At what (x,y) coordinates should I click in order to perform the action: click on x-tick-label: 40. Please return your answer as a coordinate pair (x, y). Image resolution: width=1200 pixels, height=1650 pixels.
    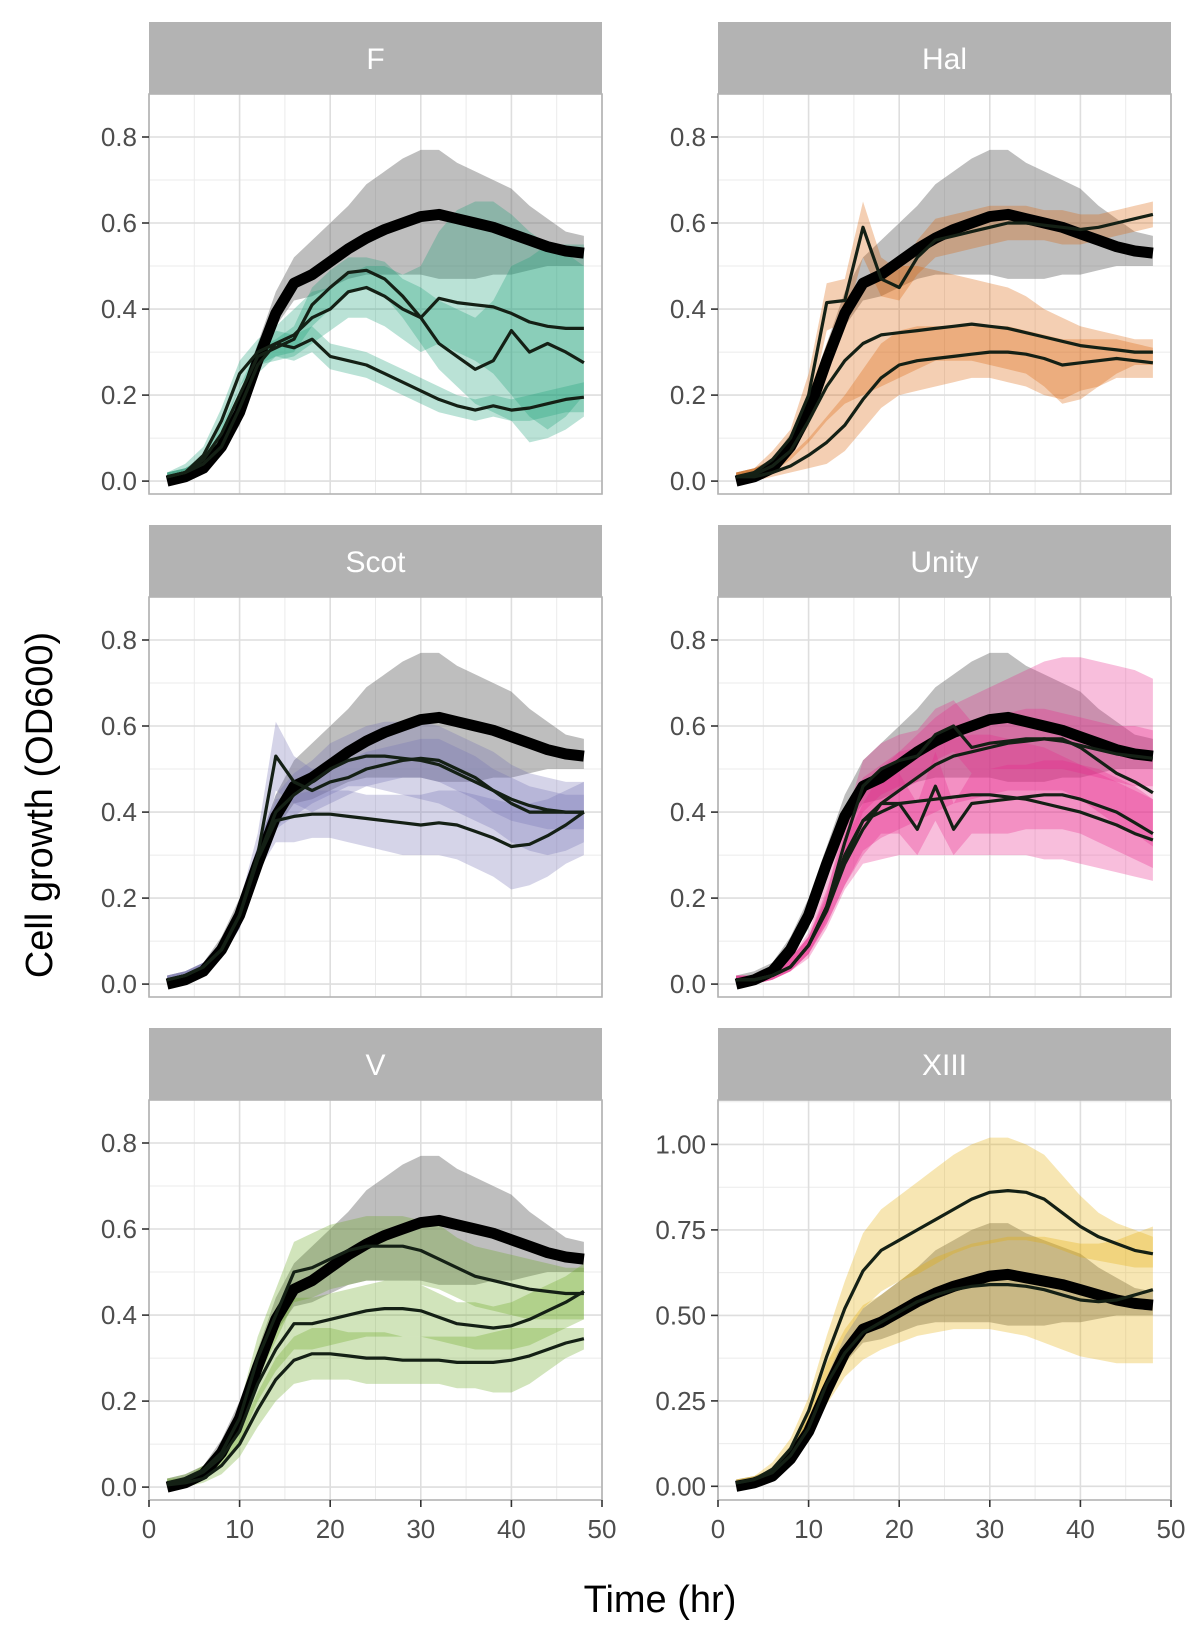
    Looking at the image, I should click on (511, 1529).